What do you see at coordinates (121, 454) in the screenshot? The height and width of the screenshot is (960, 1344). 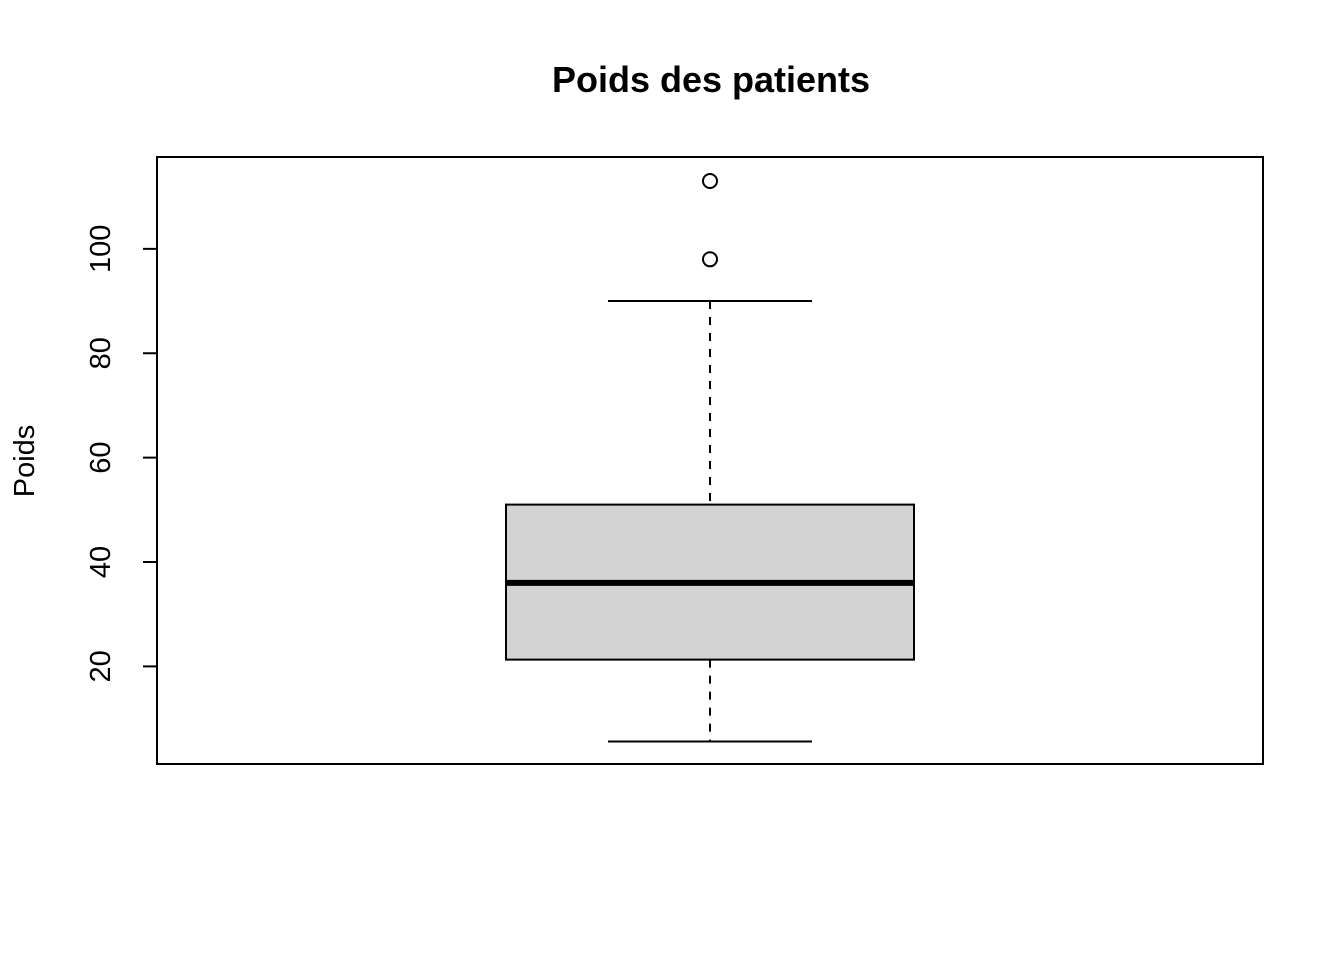 I see `y-axis: 20 40 60 80 100` at bounding box center [121, 454].